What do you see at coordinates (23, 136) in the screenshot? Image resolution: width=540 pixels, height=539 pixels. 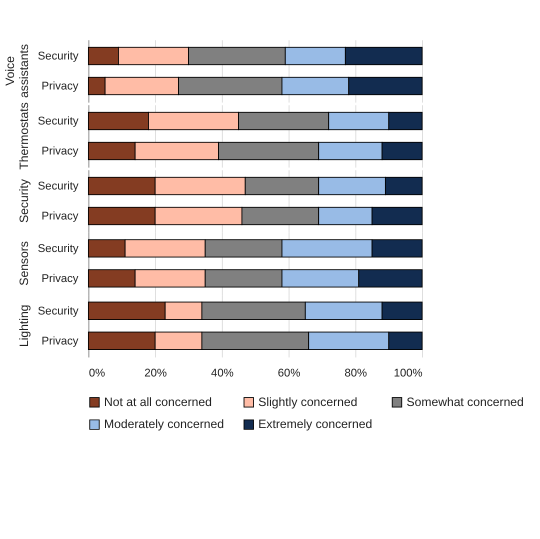 I see `text: Thermostats` at bounding box center [23, 136].